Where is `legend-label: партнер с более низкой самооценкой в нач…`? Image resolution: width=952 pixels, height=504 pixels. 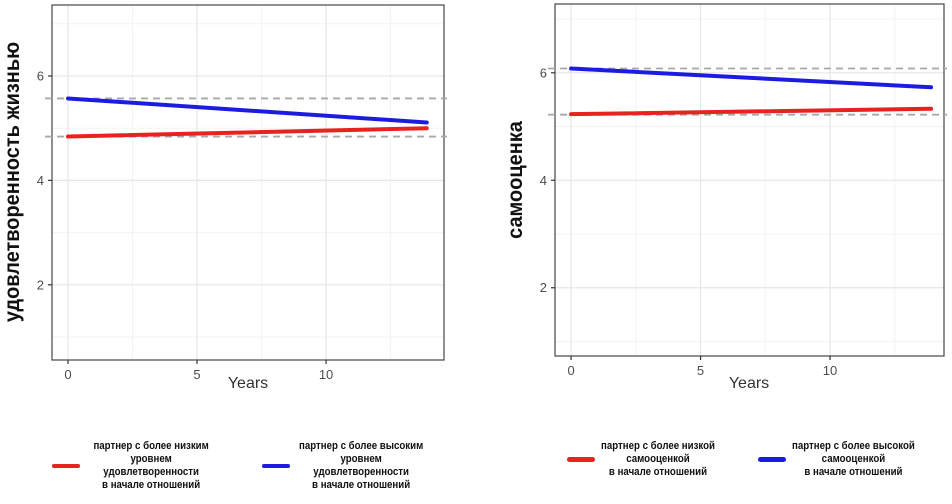 legend-label: партнер с более низкой самооценкой в нач… is located at coordinates (657, 459).